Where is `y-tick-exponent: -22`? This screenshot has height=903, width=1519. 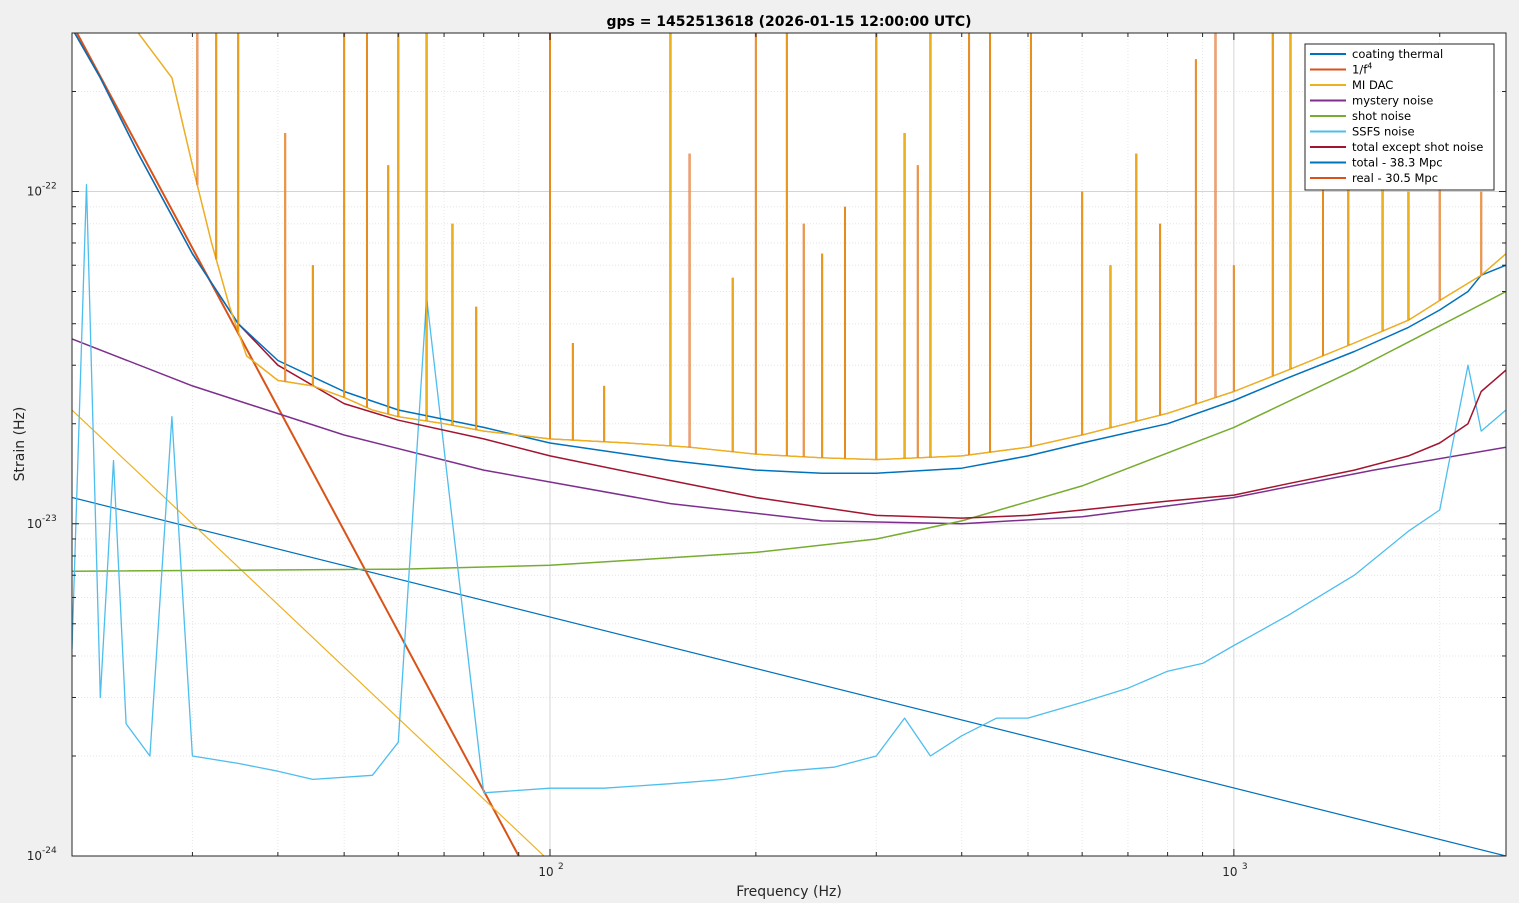
y-tick-exponent: -22 is located at coordinates (49, 187).